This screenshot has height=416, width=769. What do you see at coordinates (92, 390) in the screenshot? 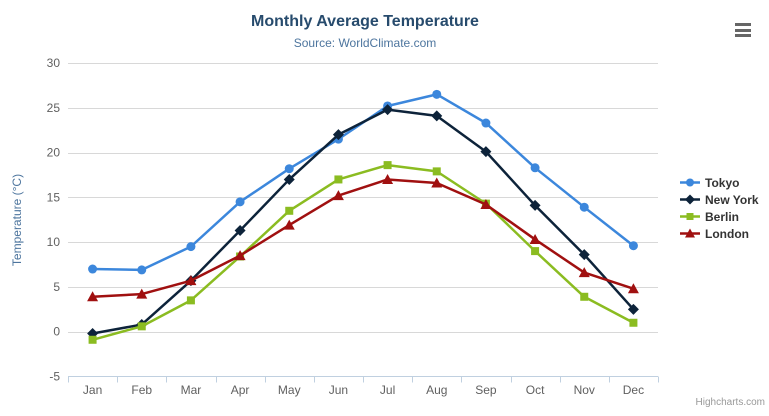
I see `x-axis-label-jan: Jan` at bounding box center [92, 390].